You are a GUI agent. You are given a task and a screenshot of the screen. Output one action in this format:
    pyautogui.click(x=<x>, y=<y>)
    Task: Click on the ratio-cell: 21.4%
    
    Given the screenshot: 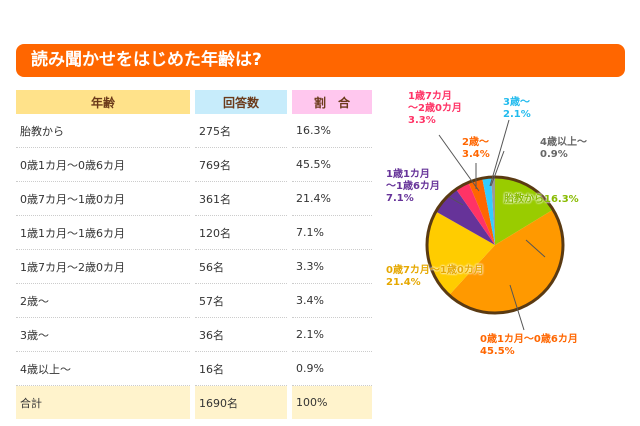 What is the action you would take?
    pyautogui.click(x=332, y=199)
    